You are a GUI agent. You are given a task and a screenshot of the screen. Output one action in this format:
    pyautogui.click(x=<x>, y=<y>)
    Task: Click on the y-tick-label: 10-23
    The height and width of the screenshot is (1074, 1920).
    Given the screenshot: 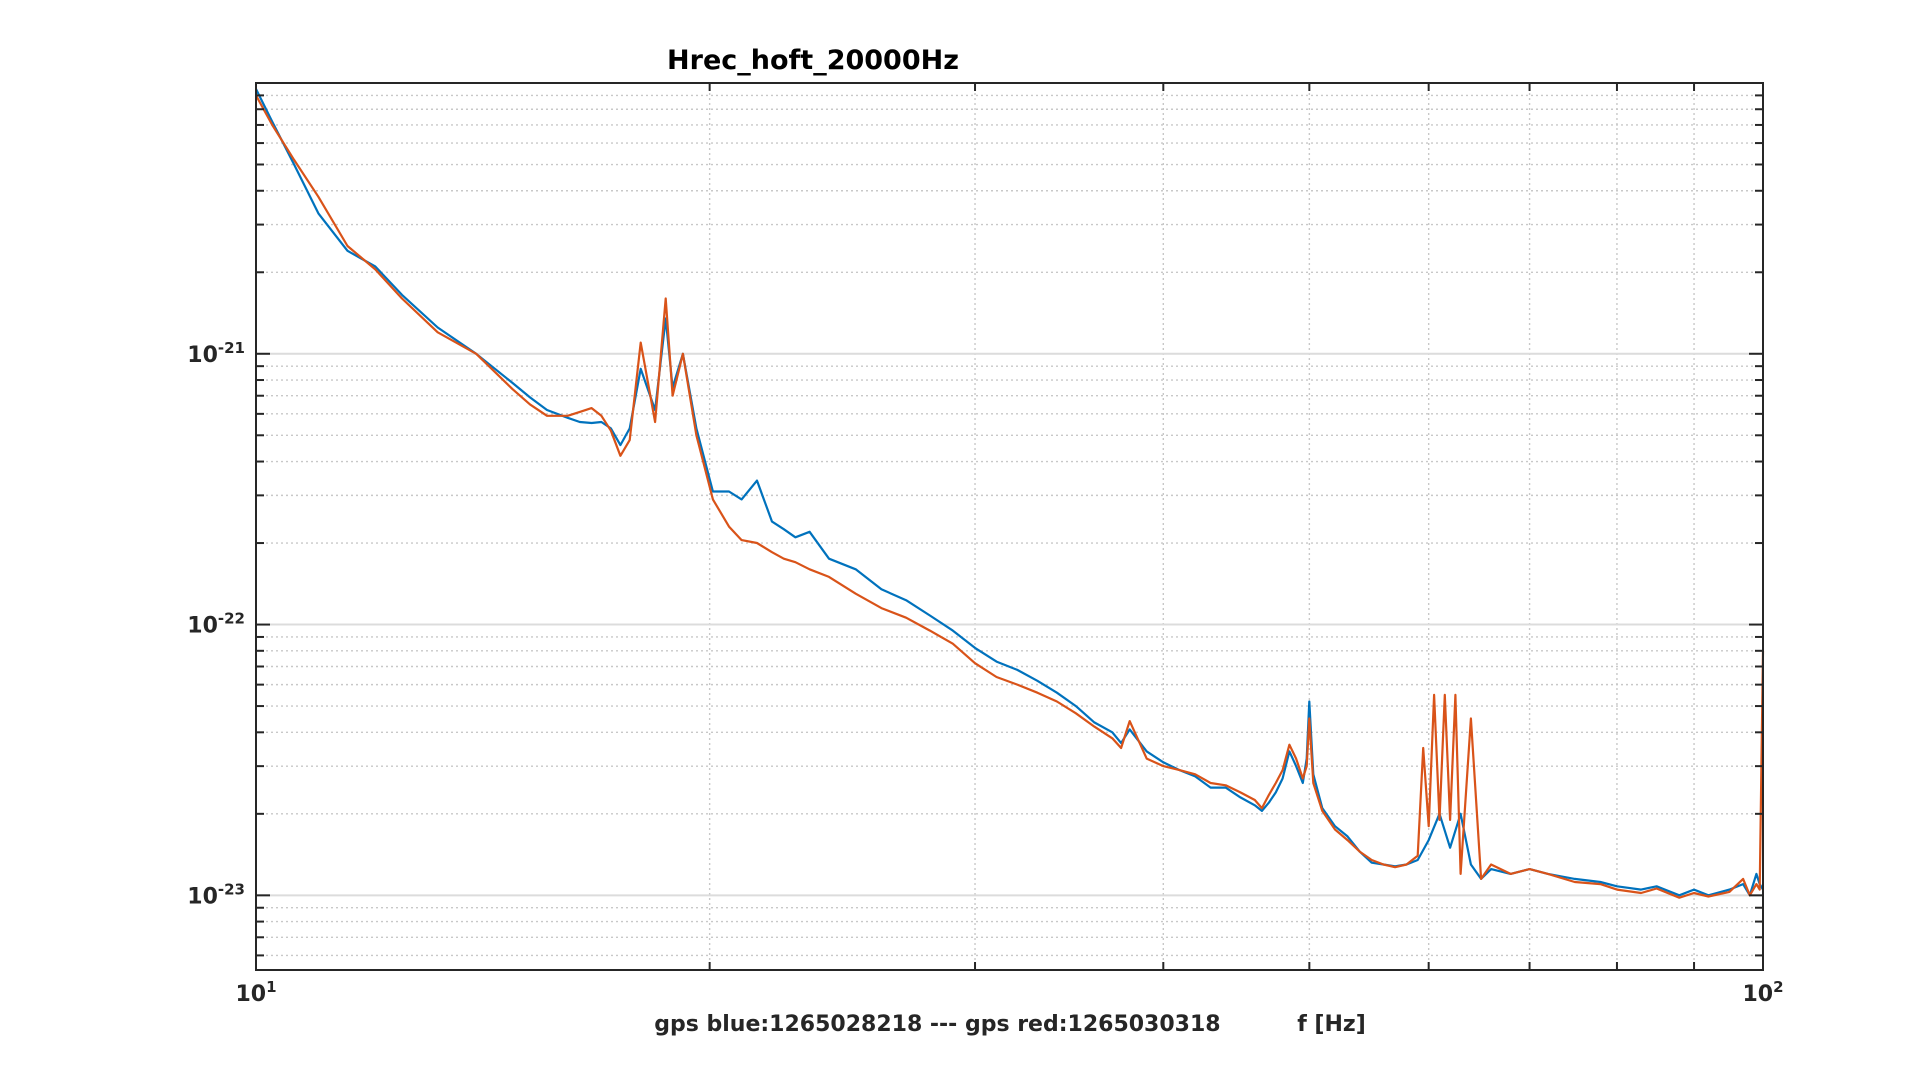 What is the action you would take?
    pyautogui.click(x=216, y=894)
    